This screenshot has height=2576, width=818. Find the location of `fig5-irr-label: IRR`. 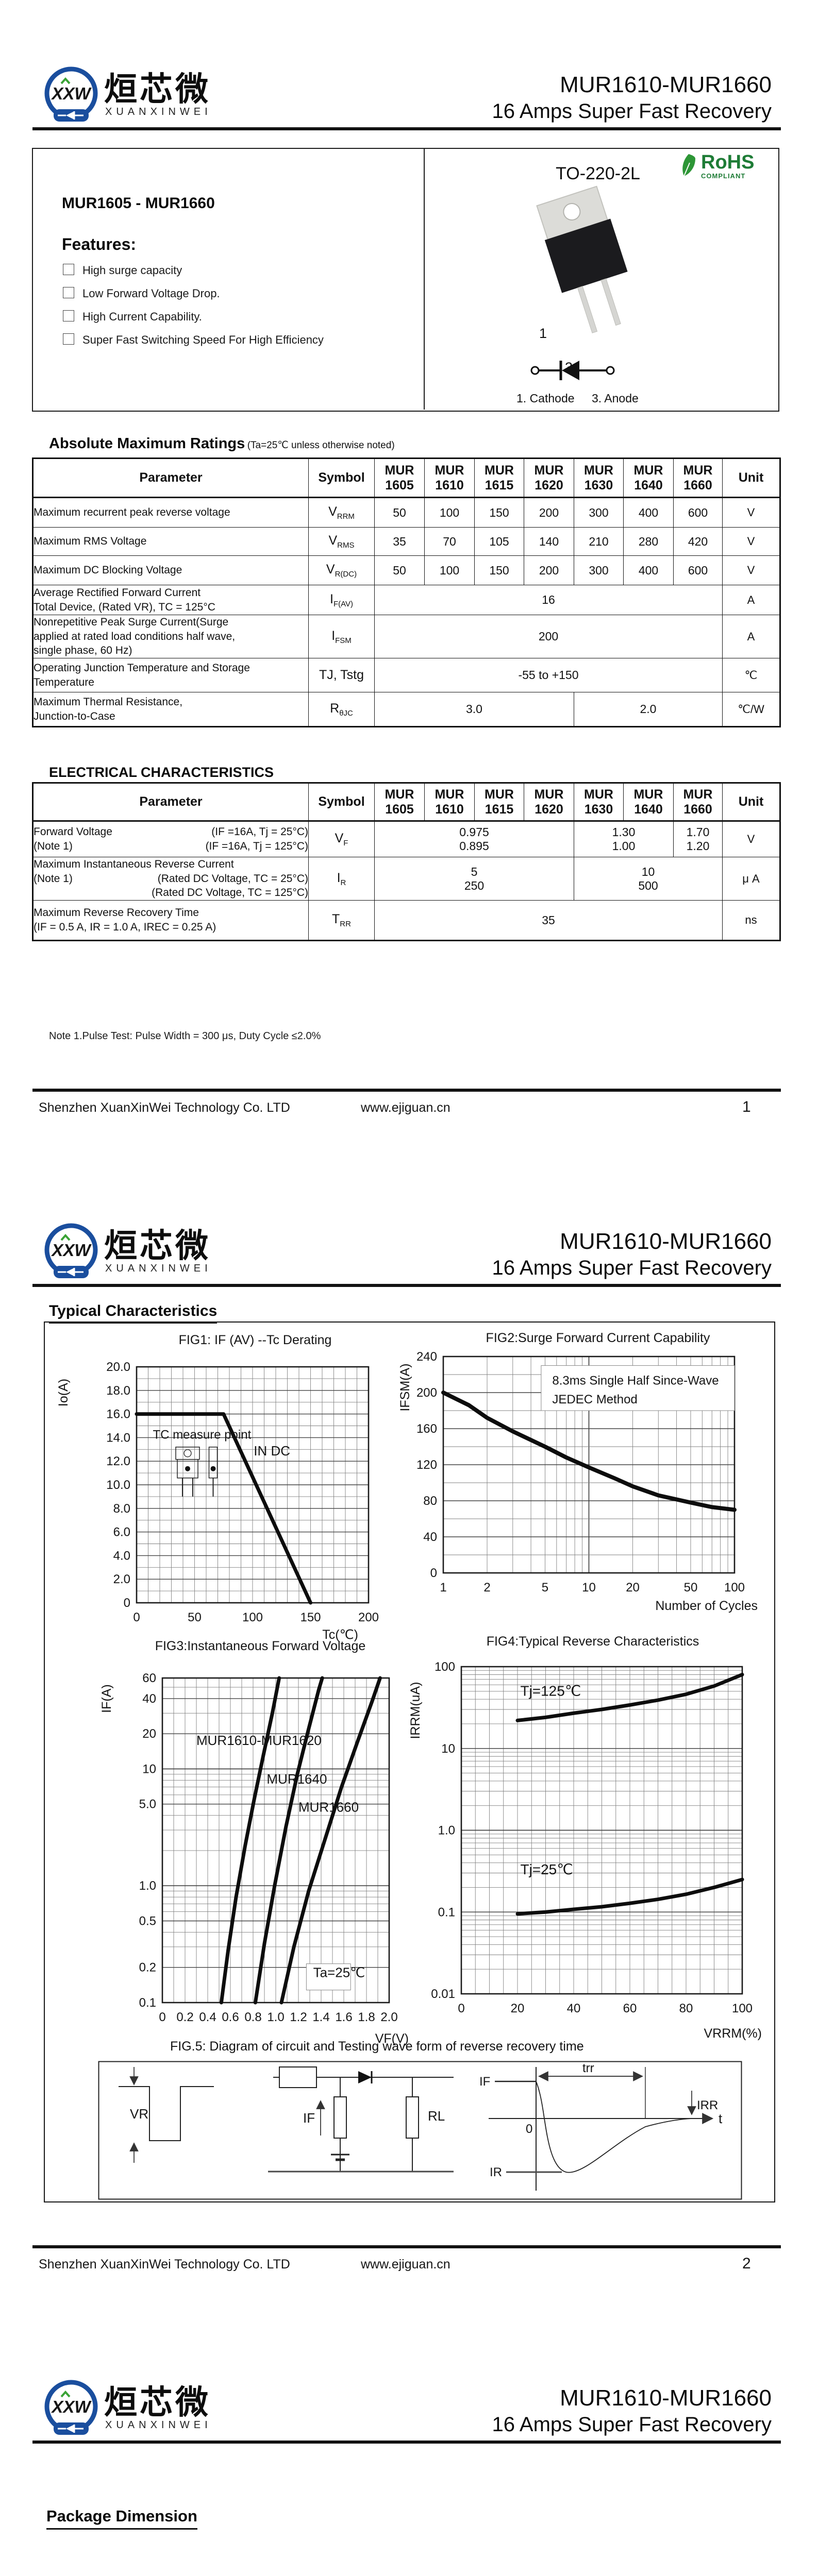

fig5-irr-label: IRR is located at coordinates (707, 2105).